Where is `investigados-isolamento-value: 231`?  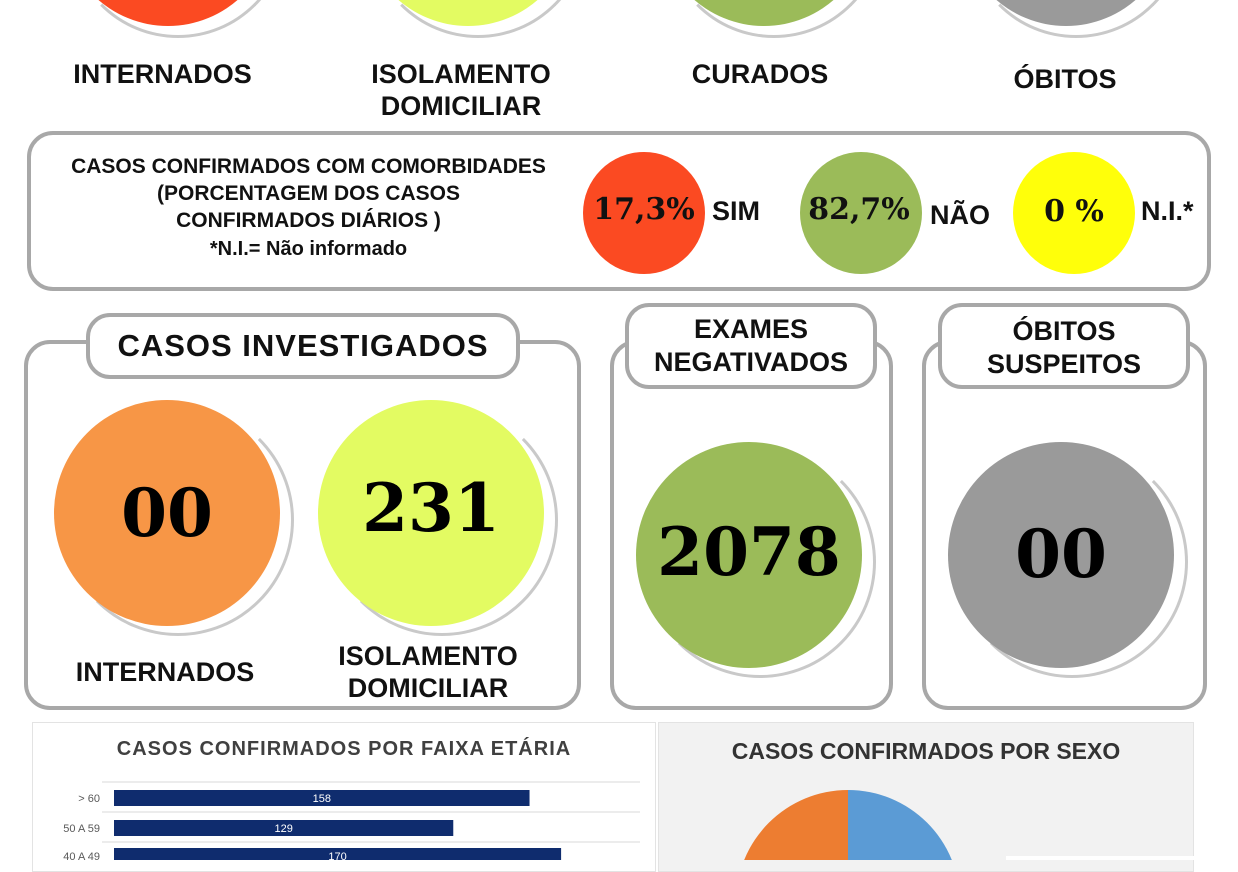
investigados-isolamento-value: 231 is located at coordinates (431, 508).